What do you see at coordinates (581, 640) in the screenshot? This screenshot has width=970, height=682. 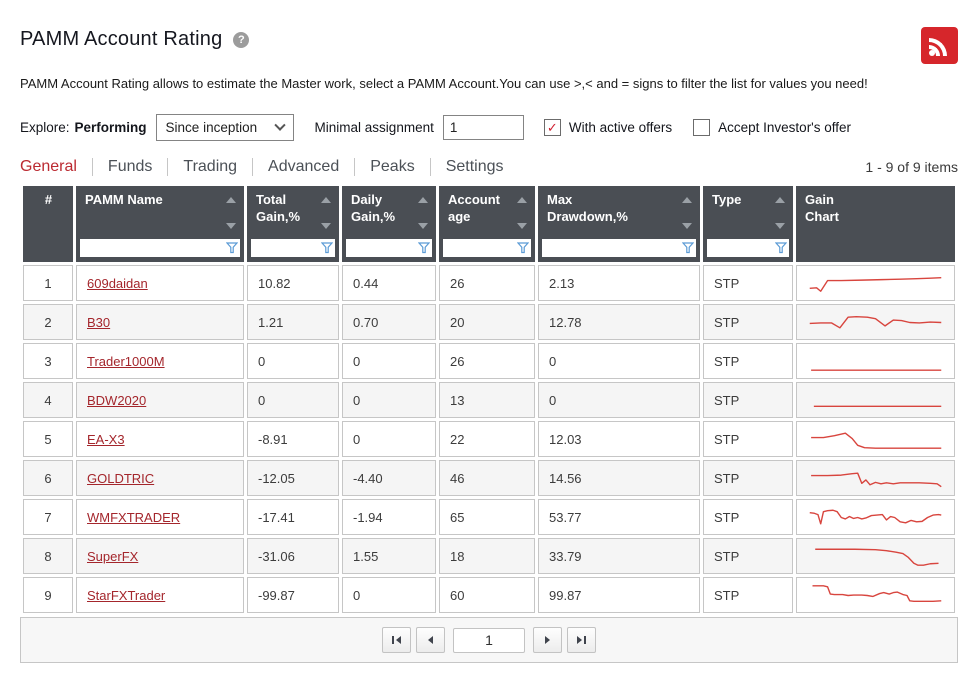 I see `last-page-button` at bounding box center [581, 640].